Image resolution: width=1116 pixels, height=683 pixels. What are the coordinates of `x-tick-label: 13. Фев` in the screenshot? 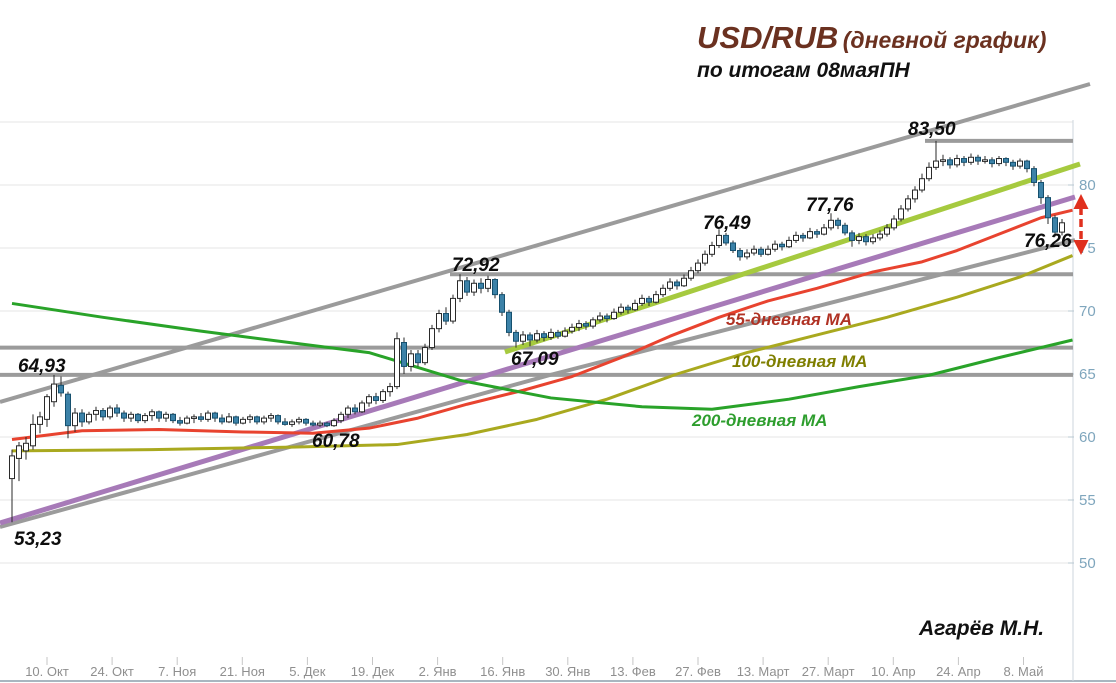 It's located at (633, 671).